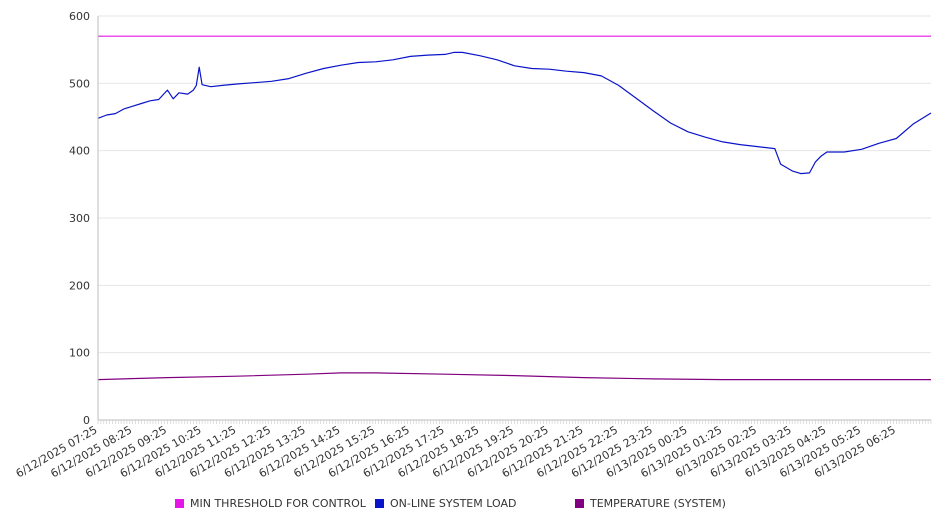 Image resolution: width=946 pixels, height=526 pixels. I want to click on y-tick-label: 100, so click(79, 353).